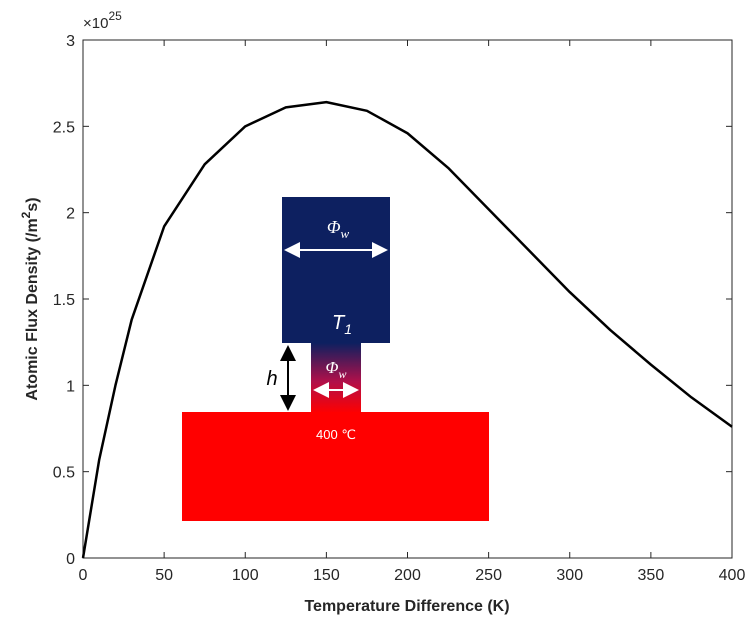 The height and width of the screenshot is (639, 756). Describe the element at coordinates (64, 127) in the screenshot. I see `y-tick-label: 2.5` at that location.